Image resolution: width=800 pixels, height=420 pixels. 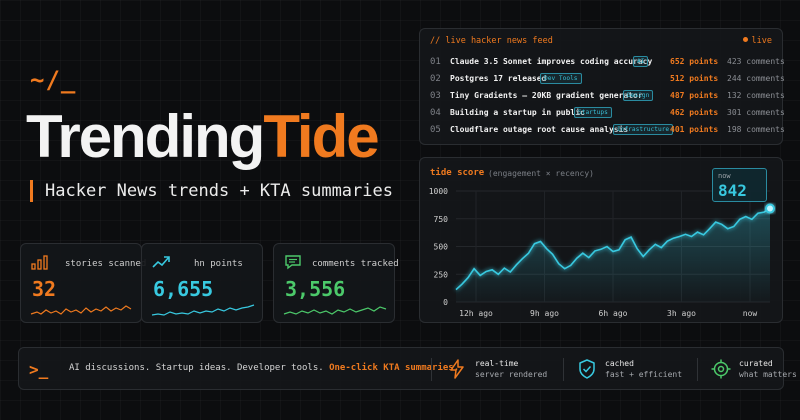 What do you see at coordinates (638, 95) in the screenshot?
I see `feed-item-tag: Design` at bounding box center [638, 95].